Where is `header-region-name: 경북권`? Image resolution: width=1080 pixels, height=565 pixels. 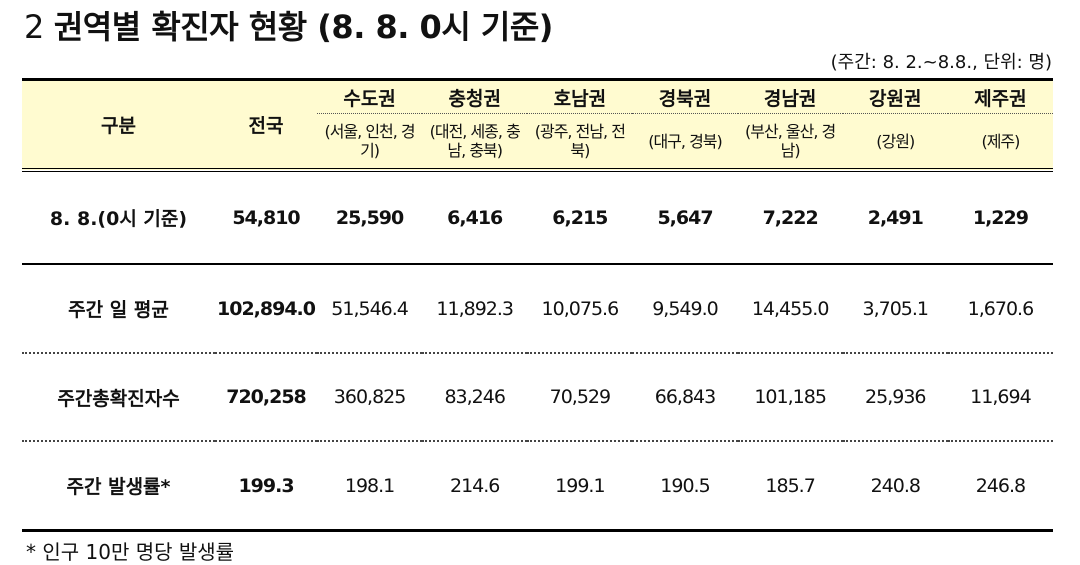
header-region-name: 경북권 is located at coordinates (685, 96).